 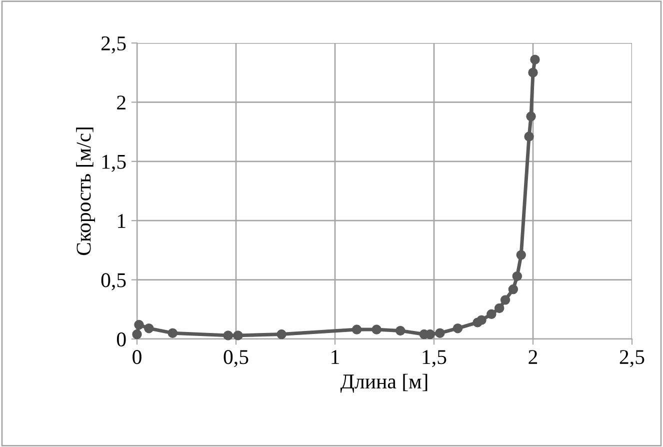 What do you see at coordinates (121, 339) in the screenshot?
I see `y-tick-label: 0` at bounding box center [121, 339].